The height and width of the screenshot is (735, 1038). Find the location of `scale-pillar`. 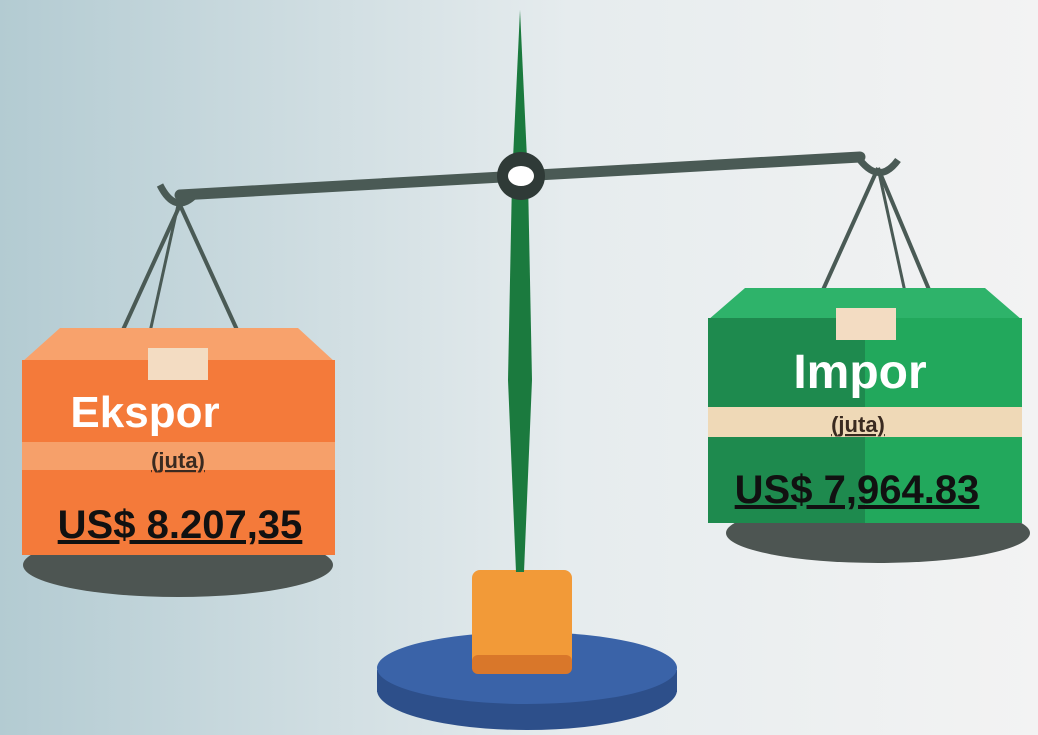

scale-pillar is located at coordinates (520, 291).